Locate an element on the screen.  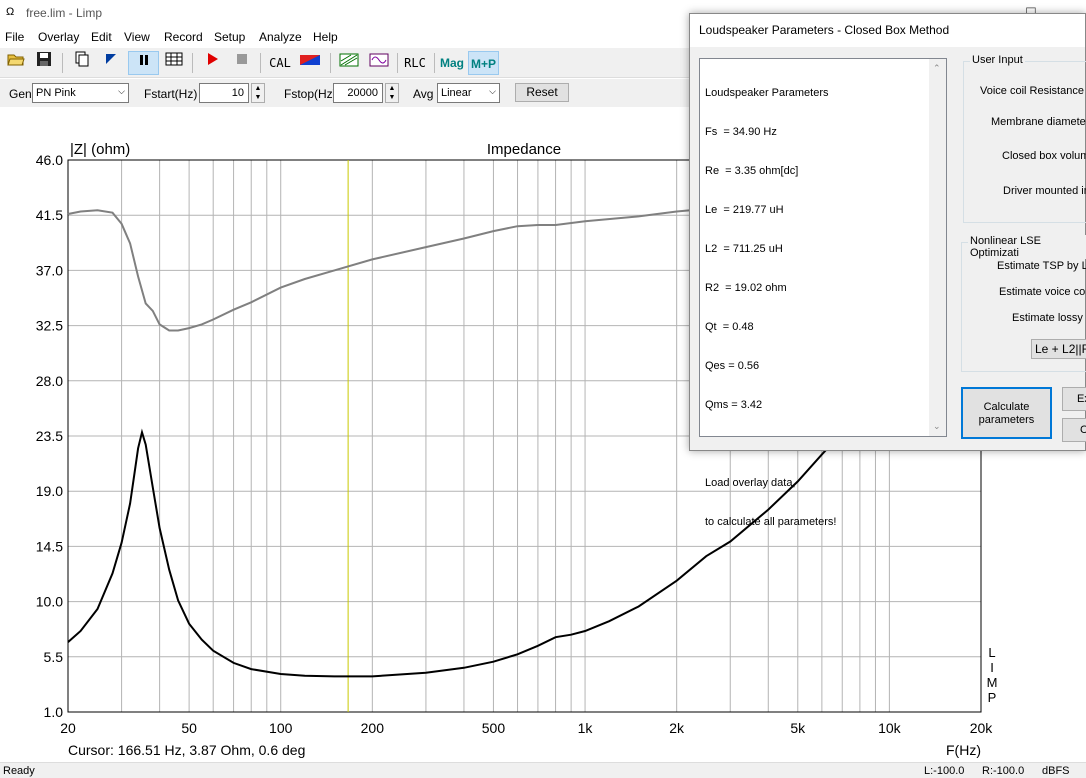
marker-icon is located at coordinates (111, 63).